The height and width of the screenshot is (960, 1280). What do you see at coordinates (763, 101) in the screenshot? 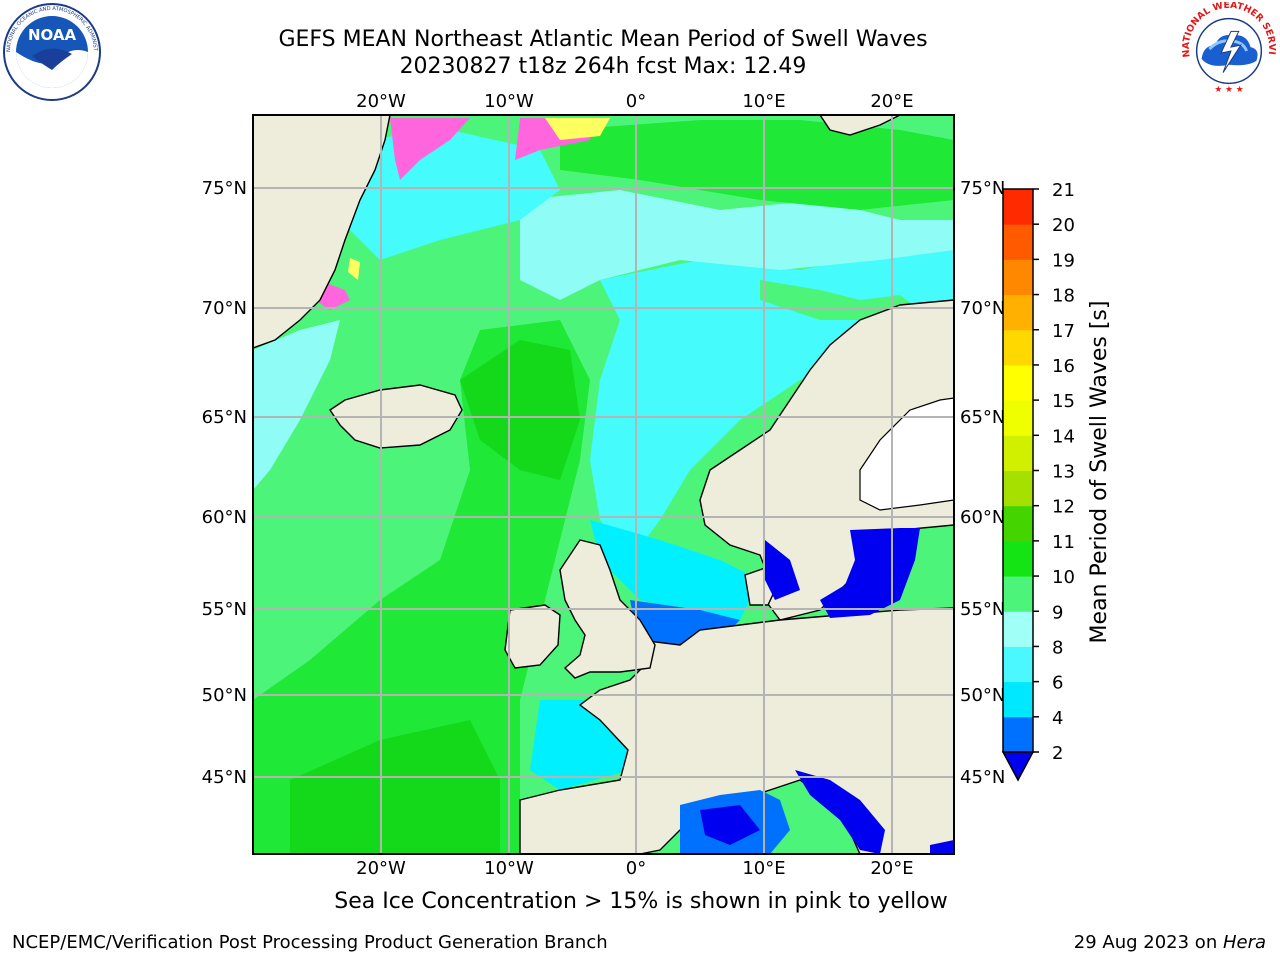
I see `lon-label-top: 10°E` at bounding box center [763, 101].